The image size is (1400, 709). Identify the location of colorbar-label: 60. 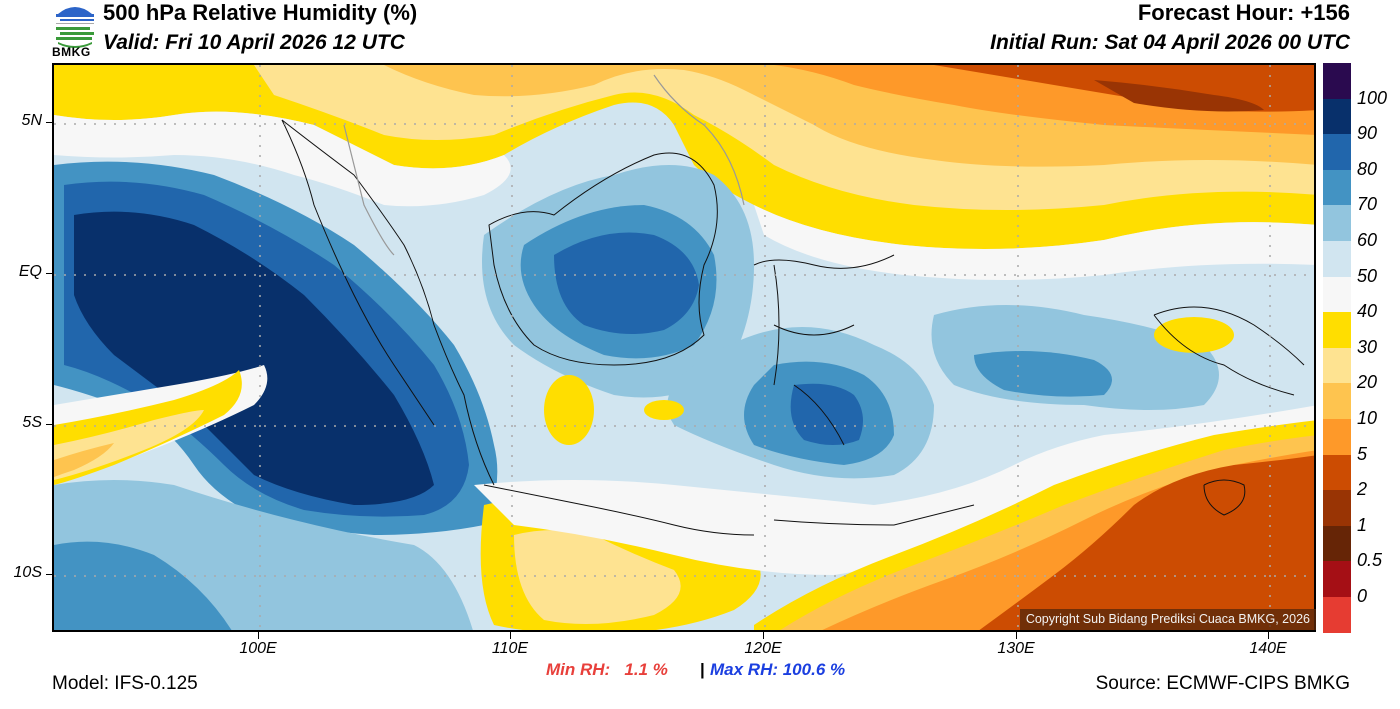
(1367, 240).